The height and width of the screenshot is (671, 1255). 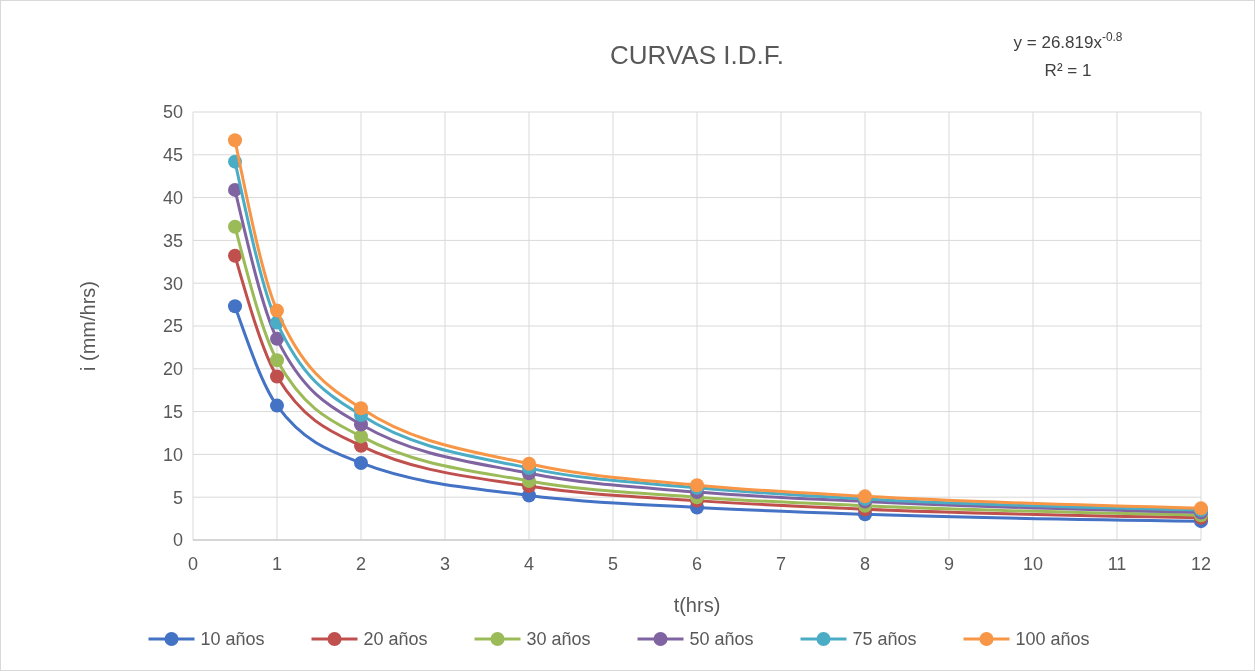 What do you see at coordinates (172, 197) in the screenshot?
I see `y-tick-label: 40` at bounding box center [172, 197].